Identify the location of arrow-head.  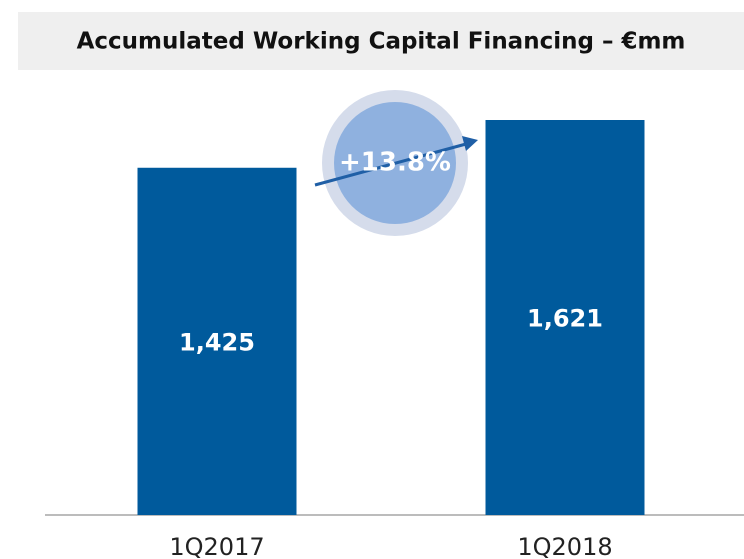
(470, 143).